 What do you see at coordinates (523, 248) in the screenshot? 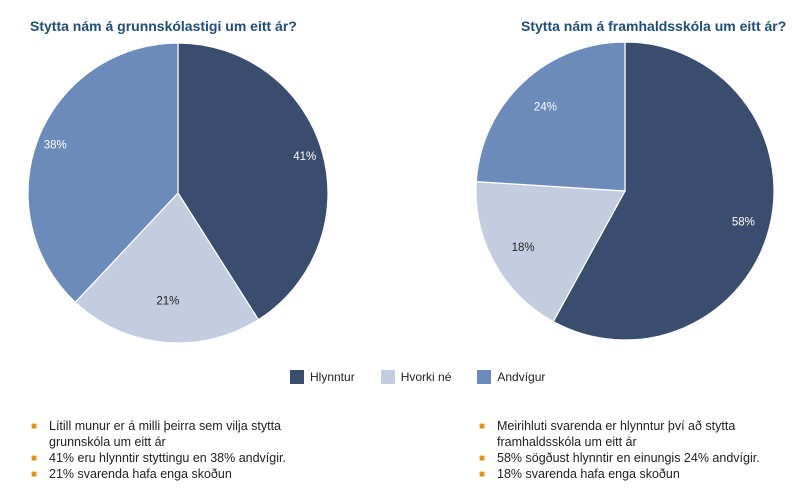
I see `slice-data-label: 18%` at bounding box center [523, 248].